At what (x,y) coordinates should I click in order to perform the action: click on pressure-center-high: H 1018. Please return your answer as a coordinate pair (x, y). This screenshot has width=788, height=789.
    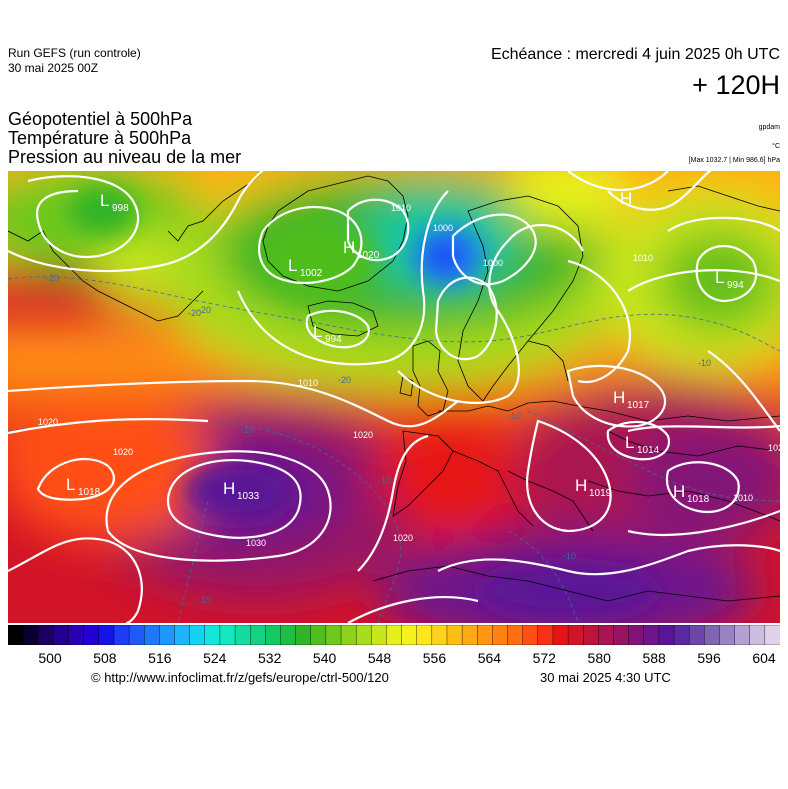
    Looking at the image, I should click on (691, 493).